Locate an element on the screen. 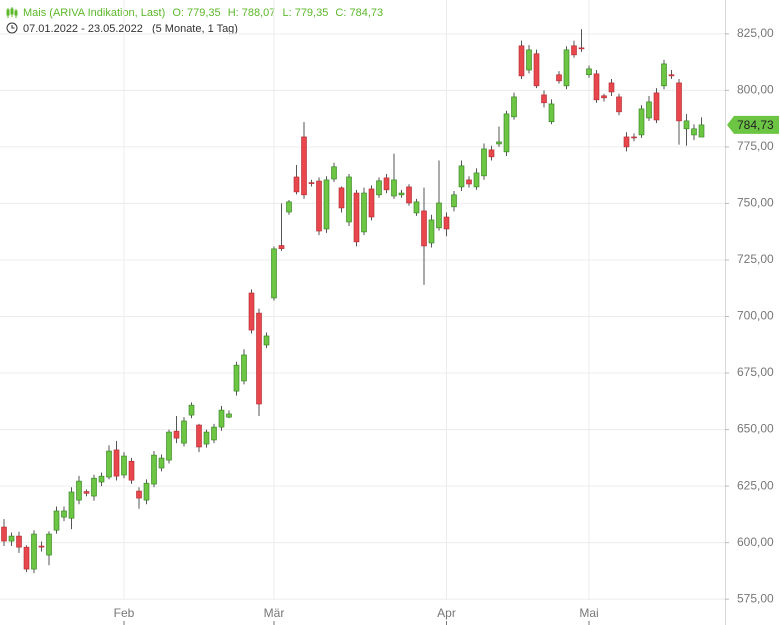 The image size is (780, 625). x-tick-label: Apr is located at coordinates (446, 613).